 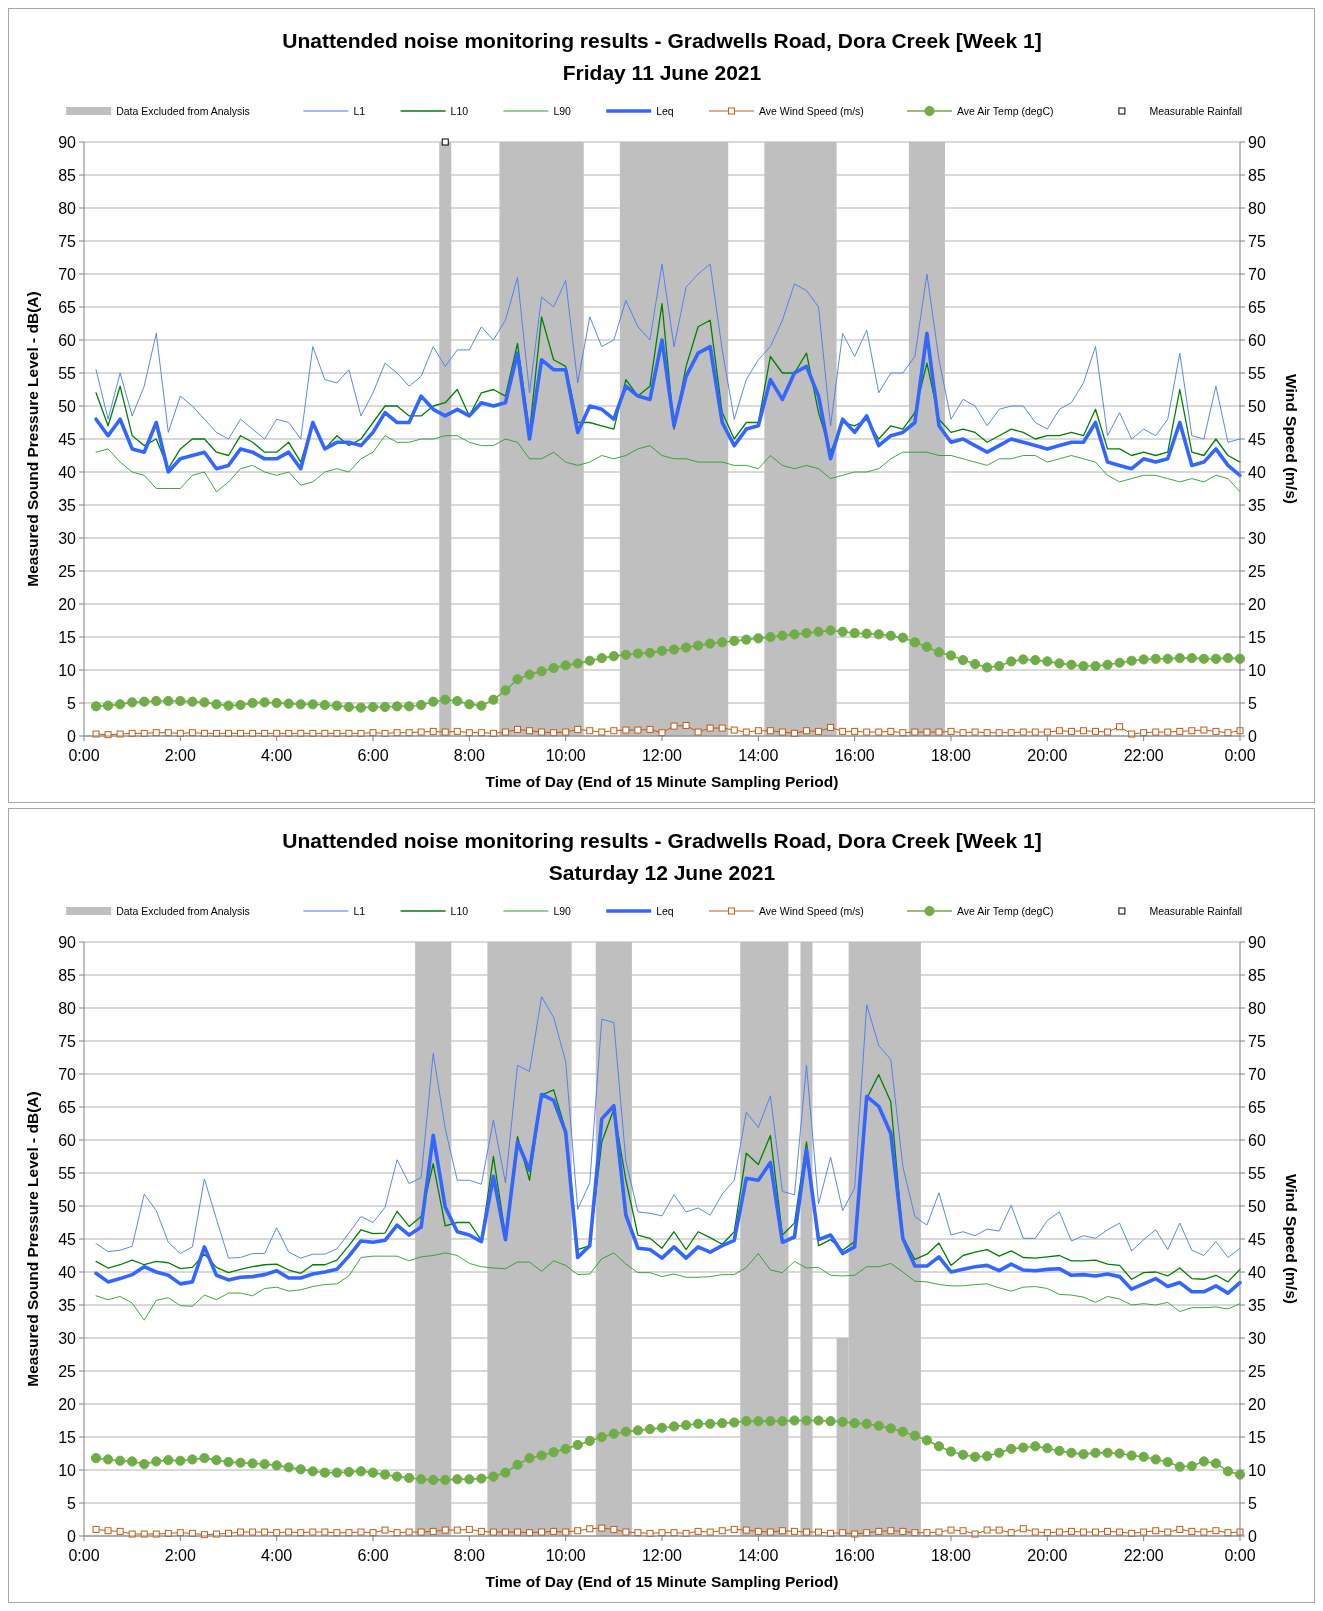 What do you see at coordinates (562, 910) in the screenshot?
I see `legend-label: L90` at bounding box center [562, 910].